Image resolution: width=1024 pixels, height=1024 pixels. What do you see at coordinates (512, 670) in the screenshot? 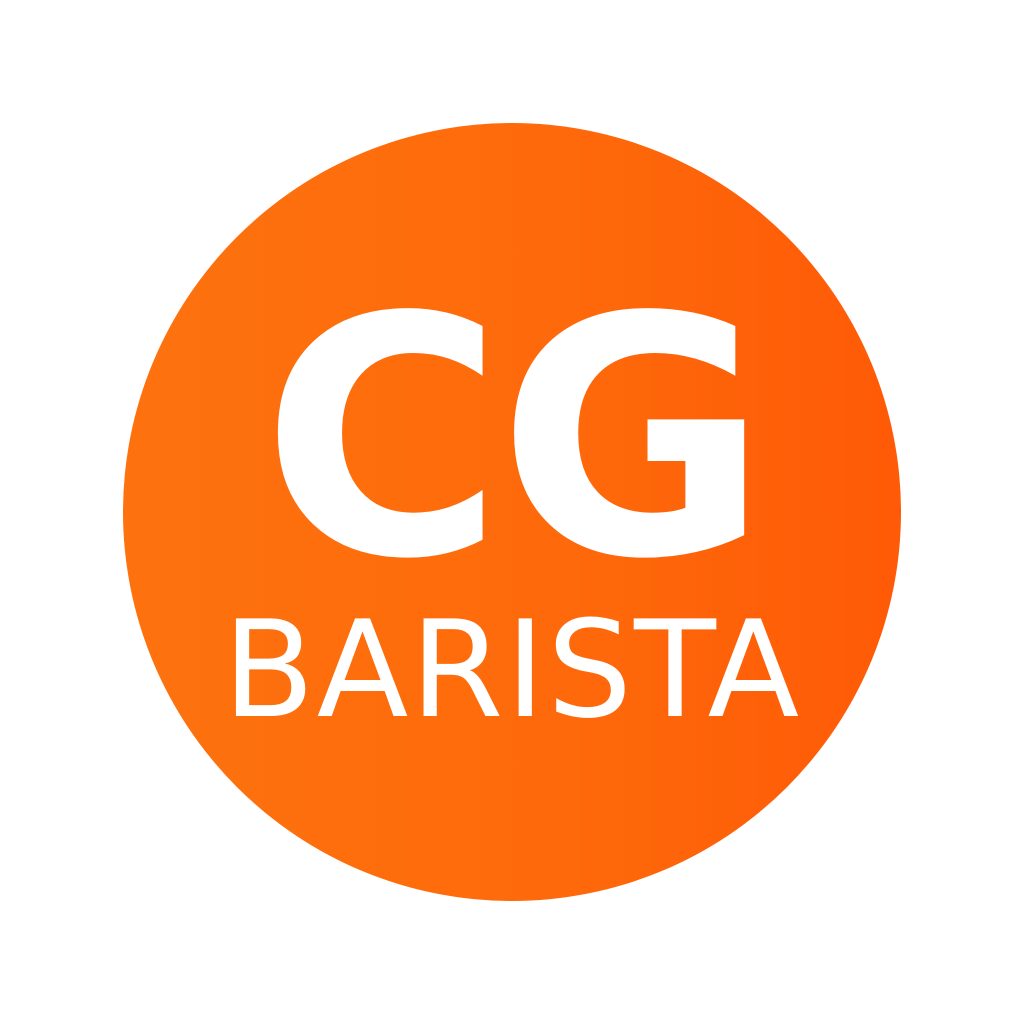
I see `logo-wordmark: BARISTA` at bounding box center [512, 670].